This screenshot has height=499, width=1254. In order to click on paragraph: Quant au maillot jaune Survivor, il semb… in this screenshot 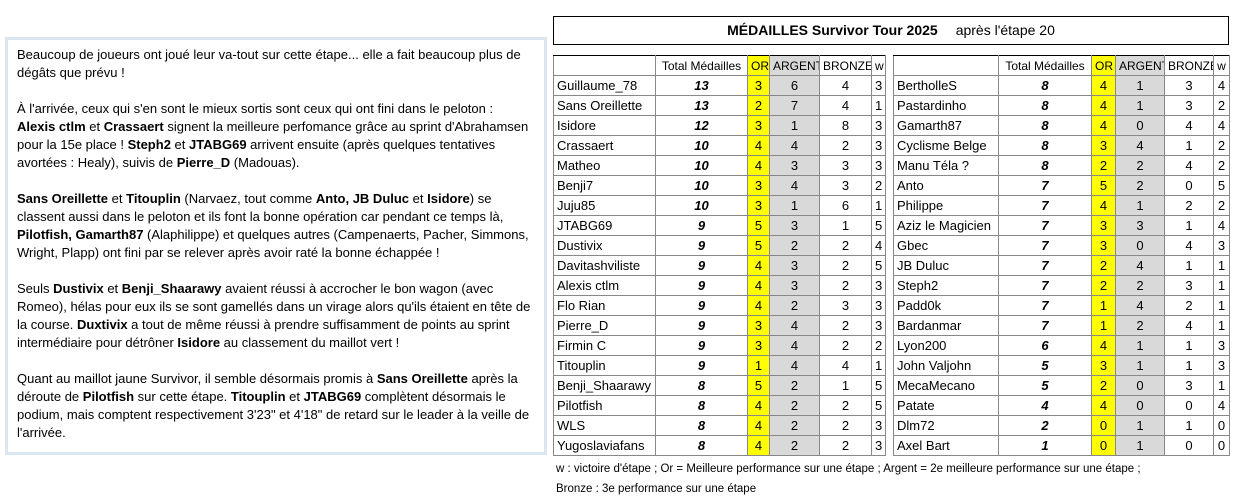, I will do `click(276, 406)`.